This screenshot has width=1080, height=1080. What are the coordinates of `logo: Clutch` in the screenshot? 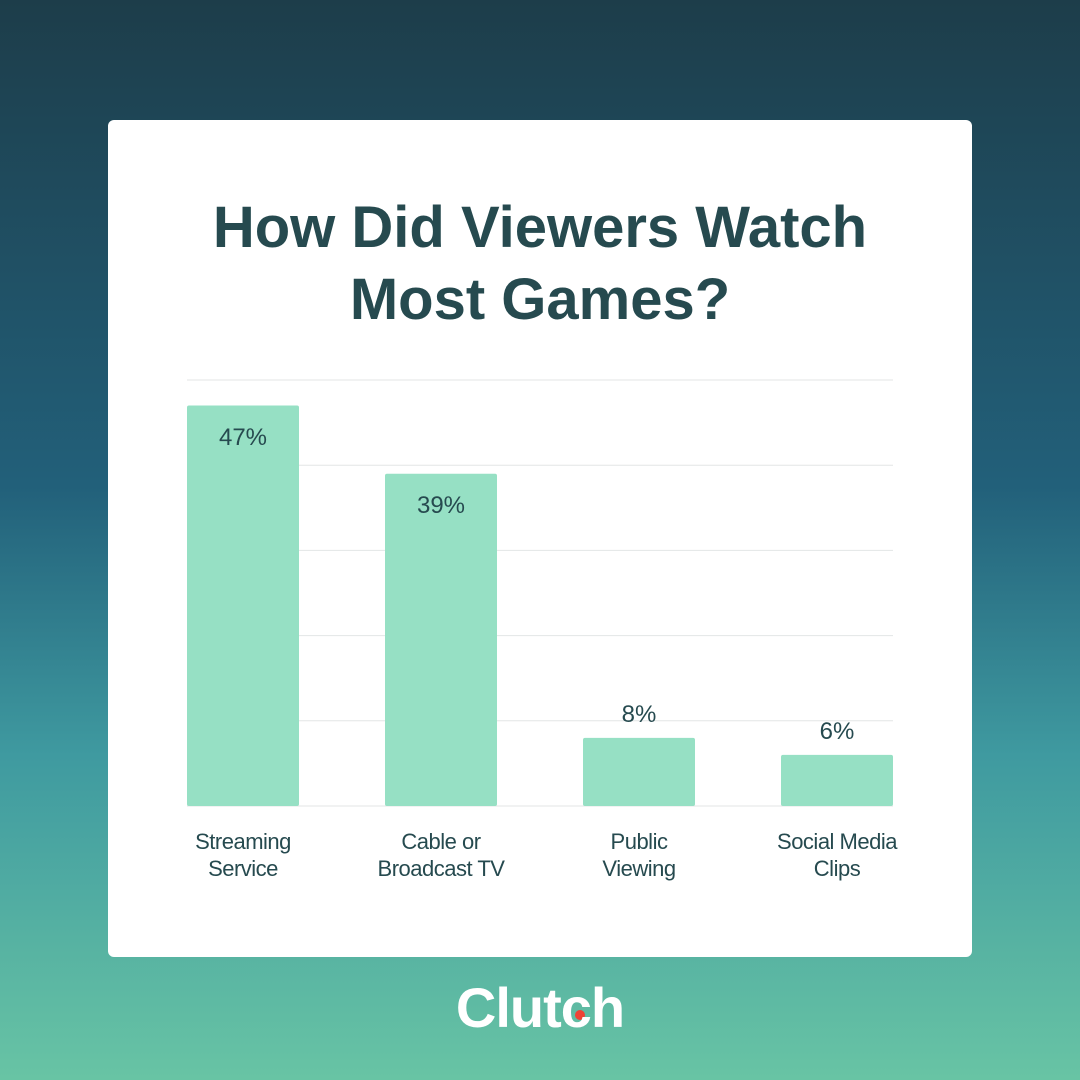 It's located at (540, 1007).